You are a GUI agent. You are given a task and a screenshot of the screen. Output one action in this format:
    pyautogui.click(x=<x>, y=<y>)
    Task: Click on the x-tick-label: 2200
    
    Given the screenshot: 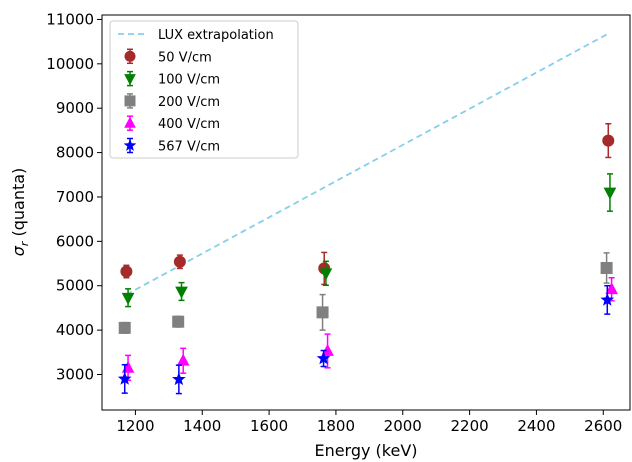 What is the action you would take?
    pyautogui.click(x=470, y=426)
    